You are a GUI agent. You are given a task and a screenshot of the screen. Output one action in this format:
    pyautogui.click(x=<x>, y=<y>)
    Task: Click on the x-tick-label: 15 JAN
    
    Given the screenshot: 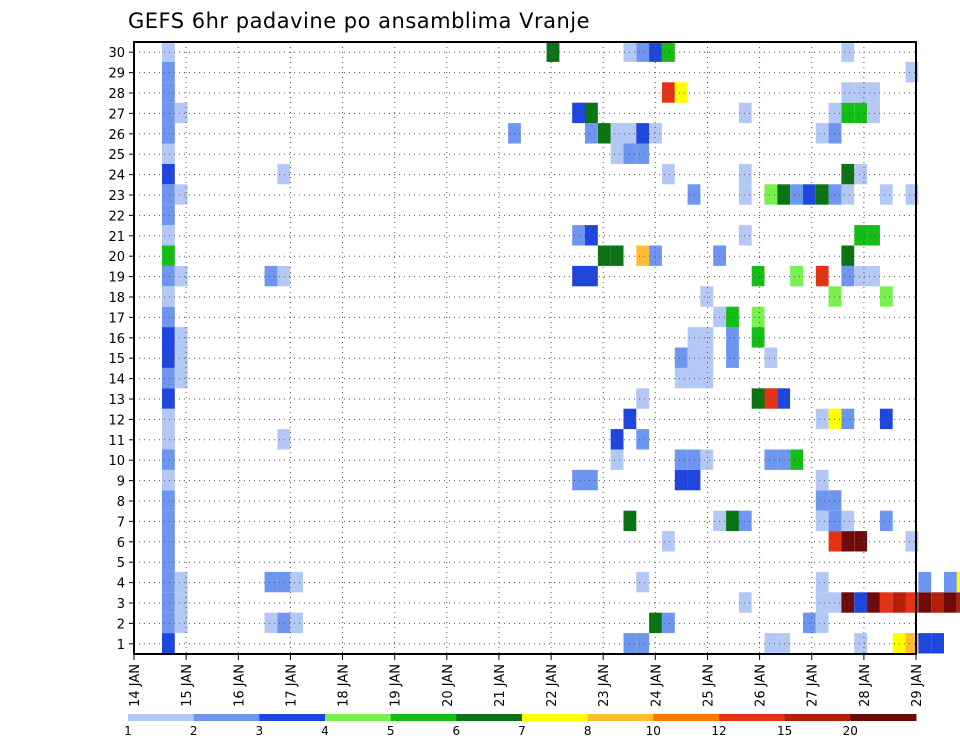 What is the action you would take?
    pyautogui.click(x=187, y=685)
    